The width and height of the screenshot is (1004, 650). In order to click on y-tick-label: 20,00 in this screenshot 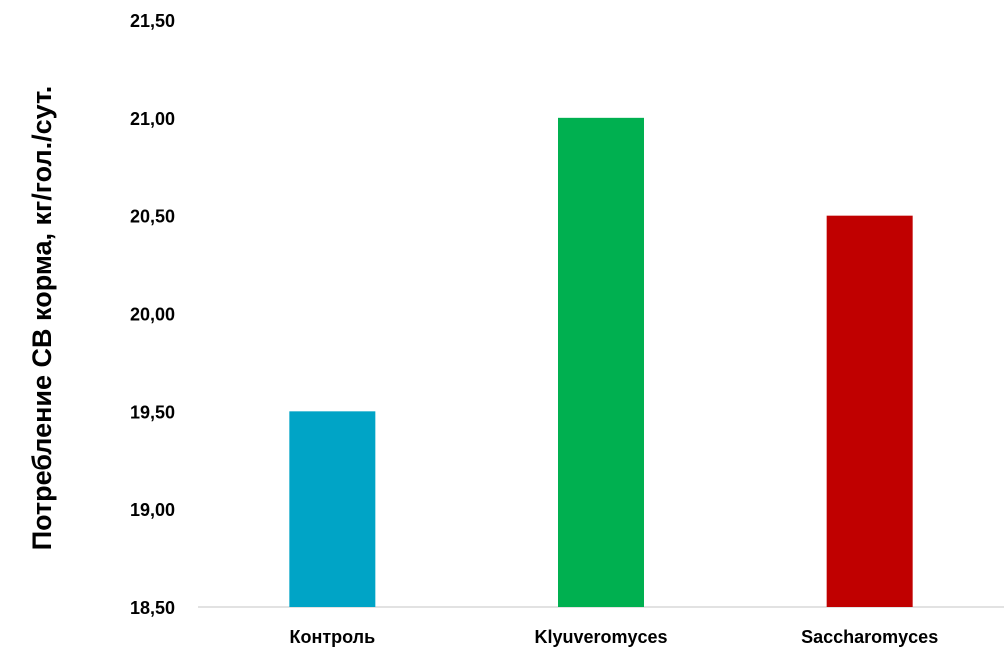, I will do `click(152, 315)`.